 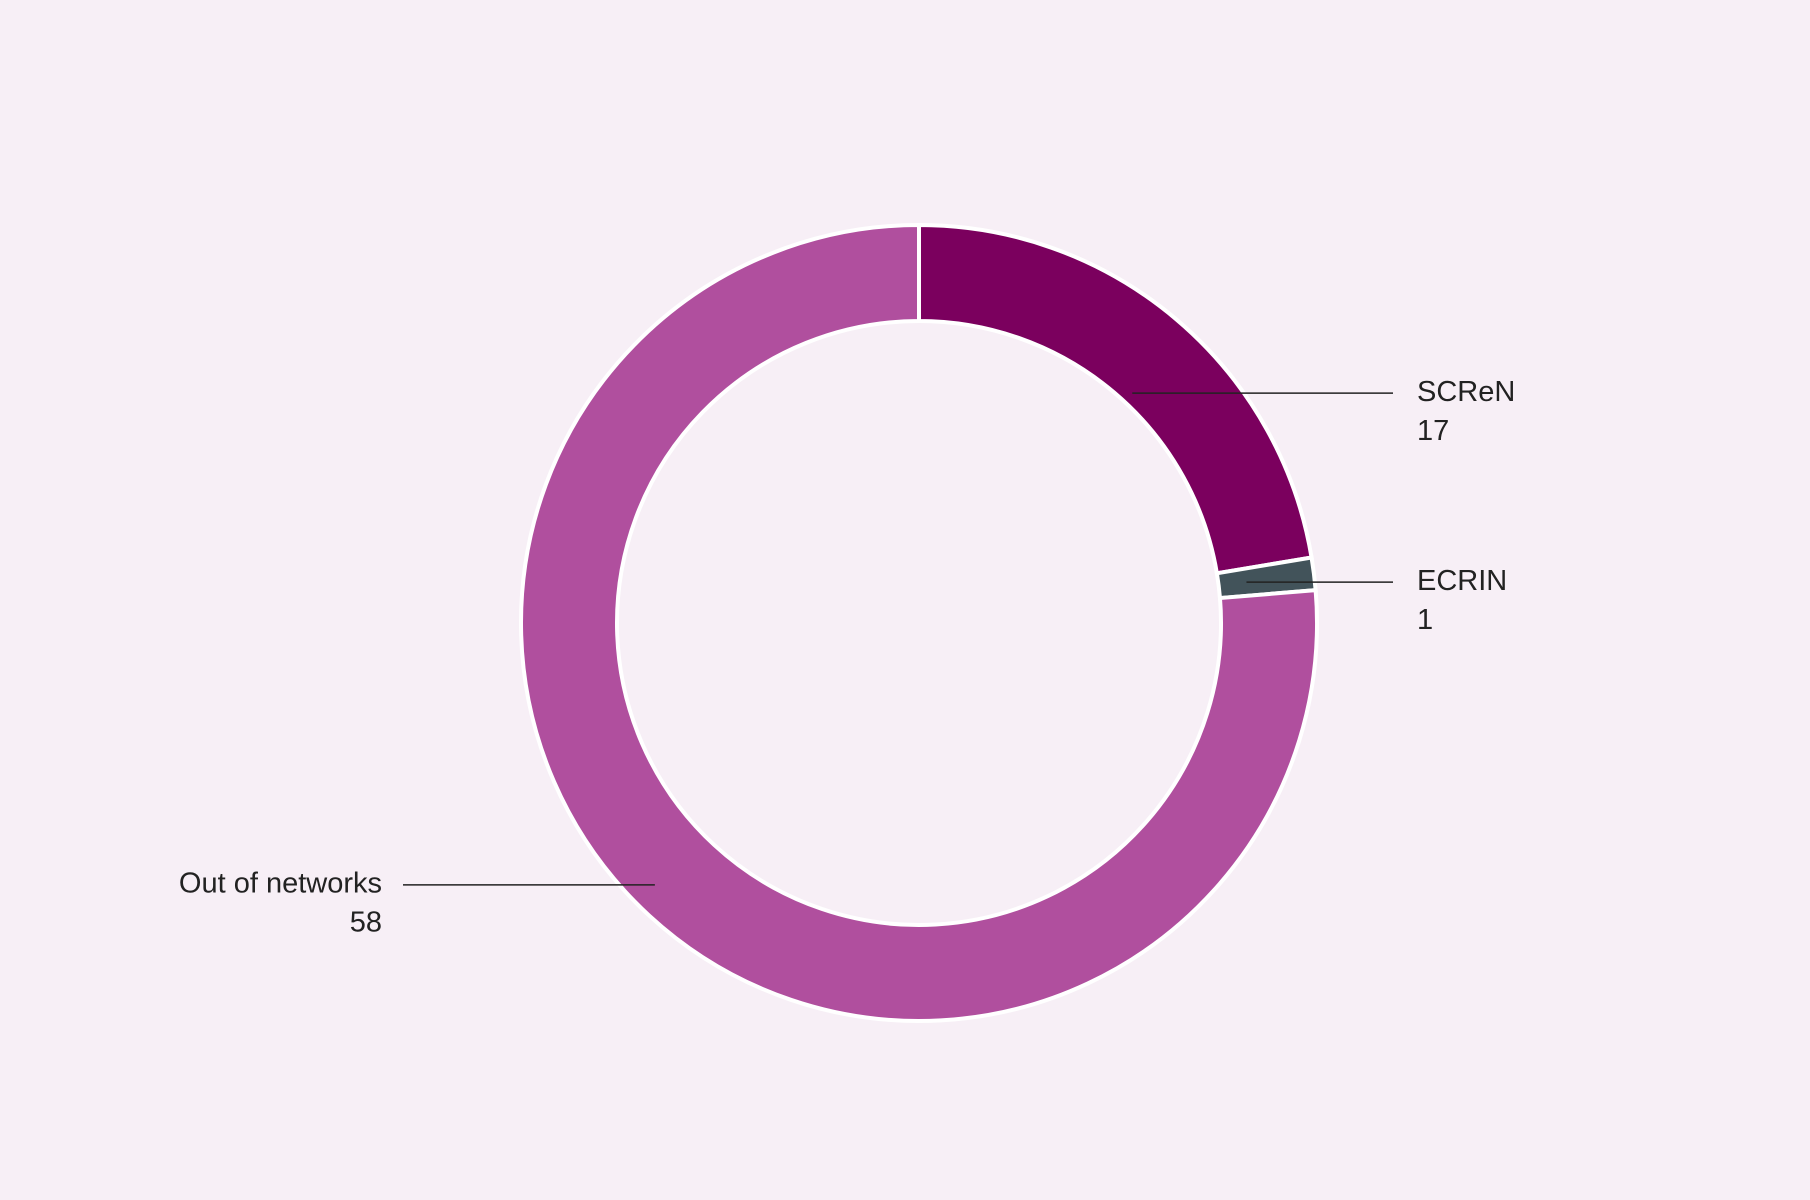 What do you see at coordinates (1433, 431) in the screenshot?
I see `slice-value: 17` at bounding box center [1433, 431].